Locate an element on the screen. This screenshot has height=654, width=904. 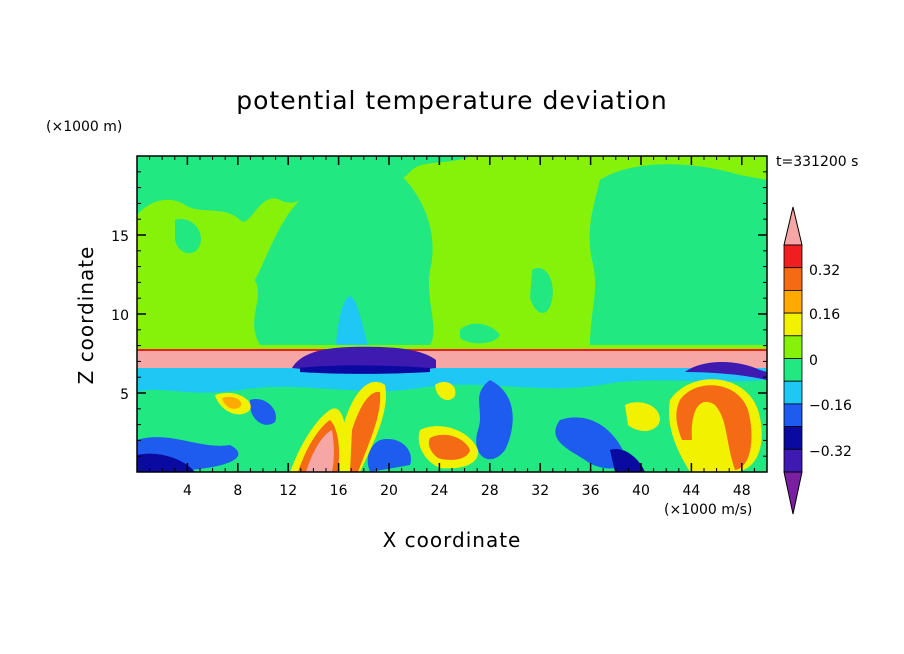
colorbar-tick-label: 0.16 is located at coordinates (824, 315).